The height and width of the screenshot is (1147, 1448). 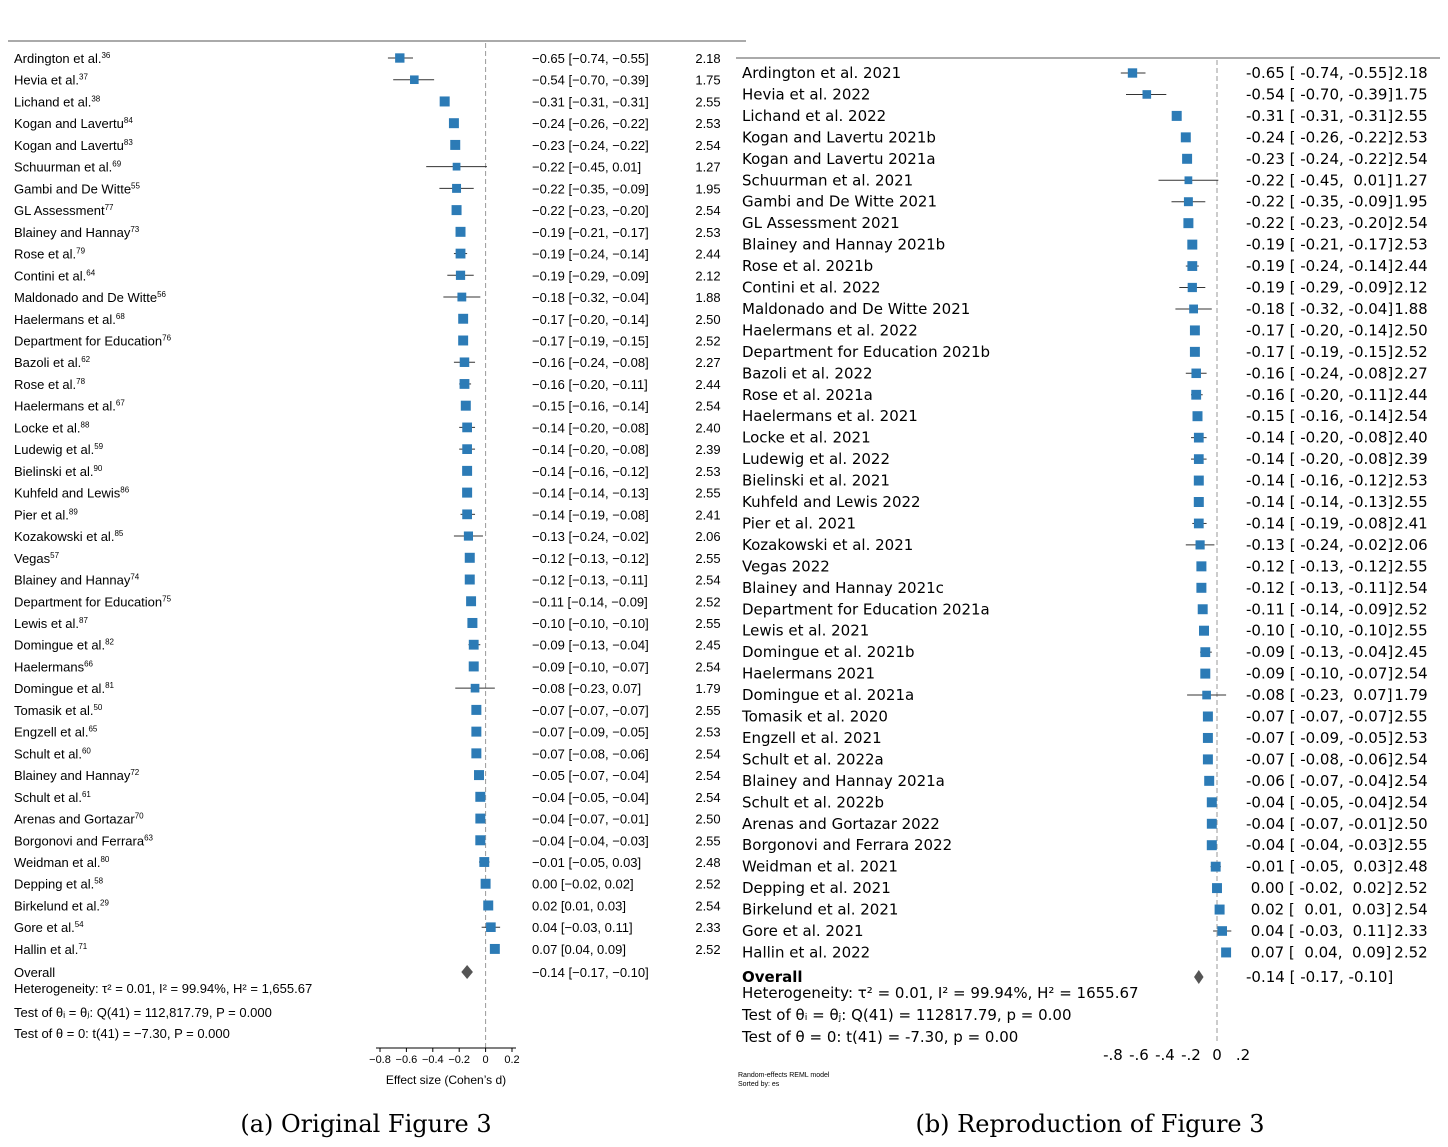 I want to click on effect-ci-text: -0.14 [ -0.16, -0.12], so click(x=1319, y=481).